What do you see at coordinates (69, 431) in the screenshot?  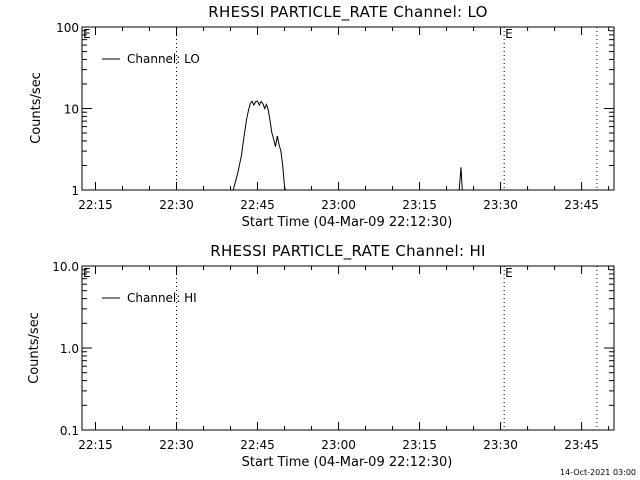 I see `y-tick-label: 0.1` at bounding box center [69, 431].